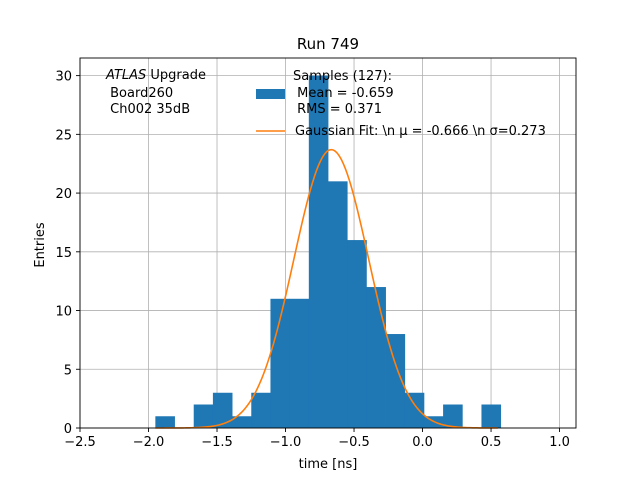 The image size is (640, 480). What do you see at coordinates (354, 442) in the screenshot?
I see `x-tick-label: −0.5` at bounding box center [354, 442].